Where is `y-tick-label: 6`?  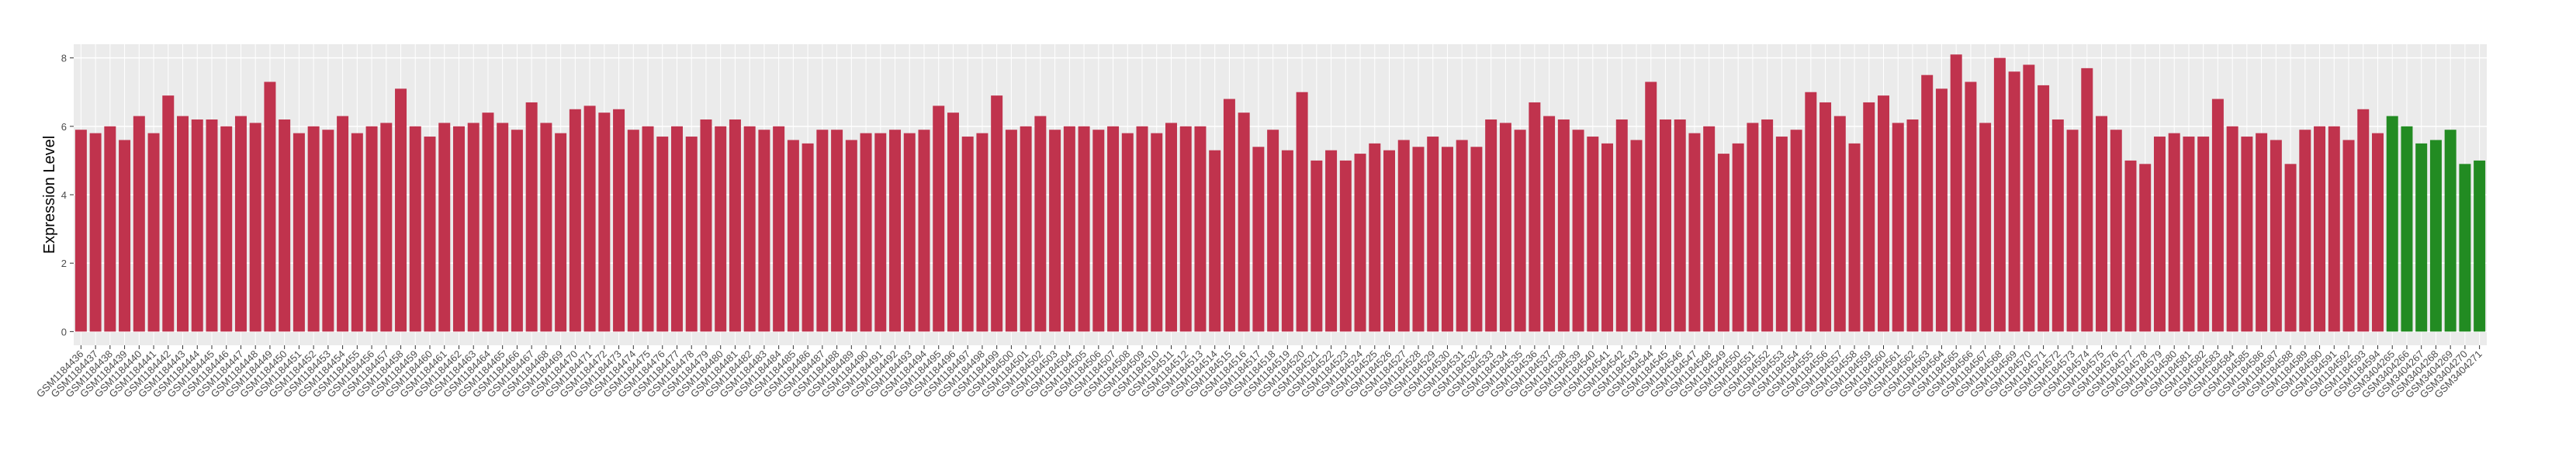
y-tick-label: 6 is located at coordinates (64, 127).